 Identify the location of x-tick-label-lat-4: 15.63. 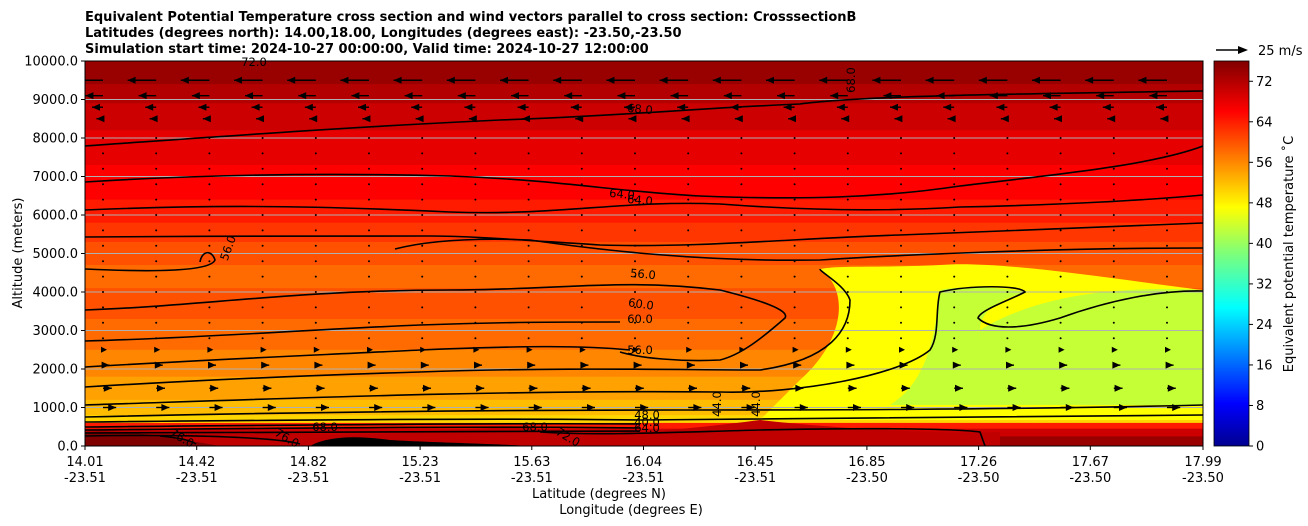
(531, 462).